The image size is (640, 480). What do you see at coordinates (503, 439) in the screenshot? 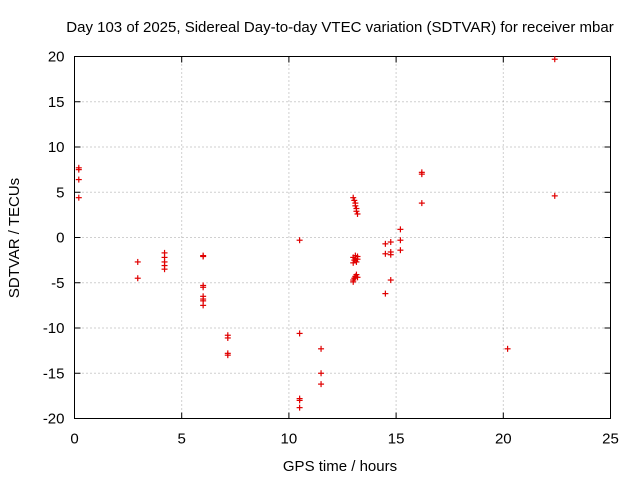
I see `x-tick-label: 20` at bounding box center [503, 439].